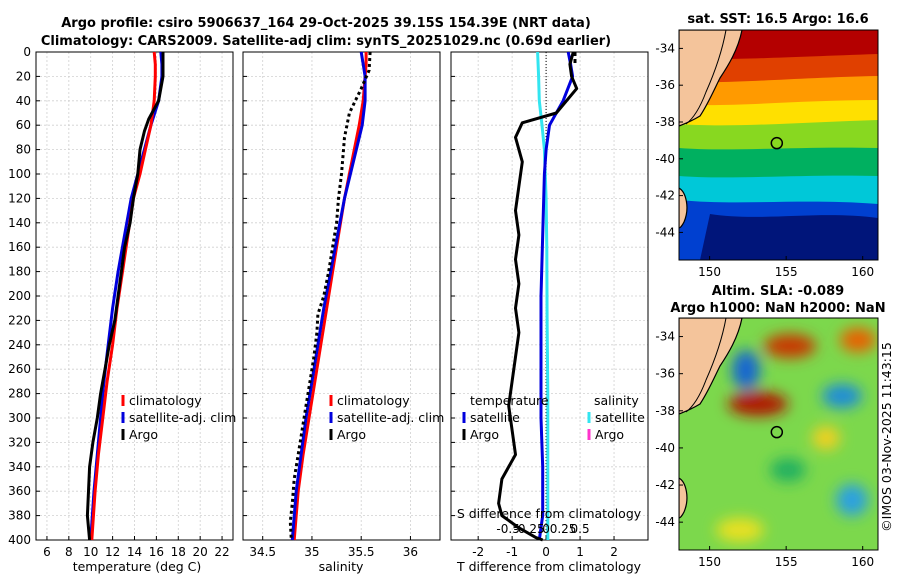 Image resolution: width=900 pixels, height=580 pixels. What do you see at coordinates (47, 552) in the screenshot?
I see `x-tick-label: 6` at bounding box center [47, 552].